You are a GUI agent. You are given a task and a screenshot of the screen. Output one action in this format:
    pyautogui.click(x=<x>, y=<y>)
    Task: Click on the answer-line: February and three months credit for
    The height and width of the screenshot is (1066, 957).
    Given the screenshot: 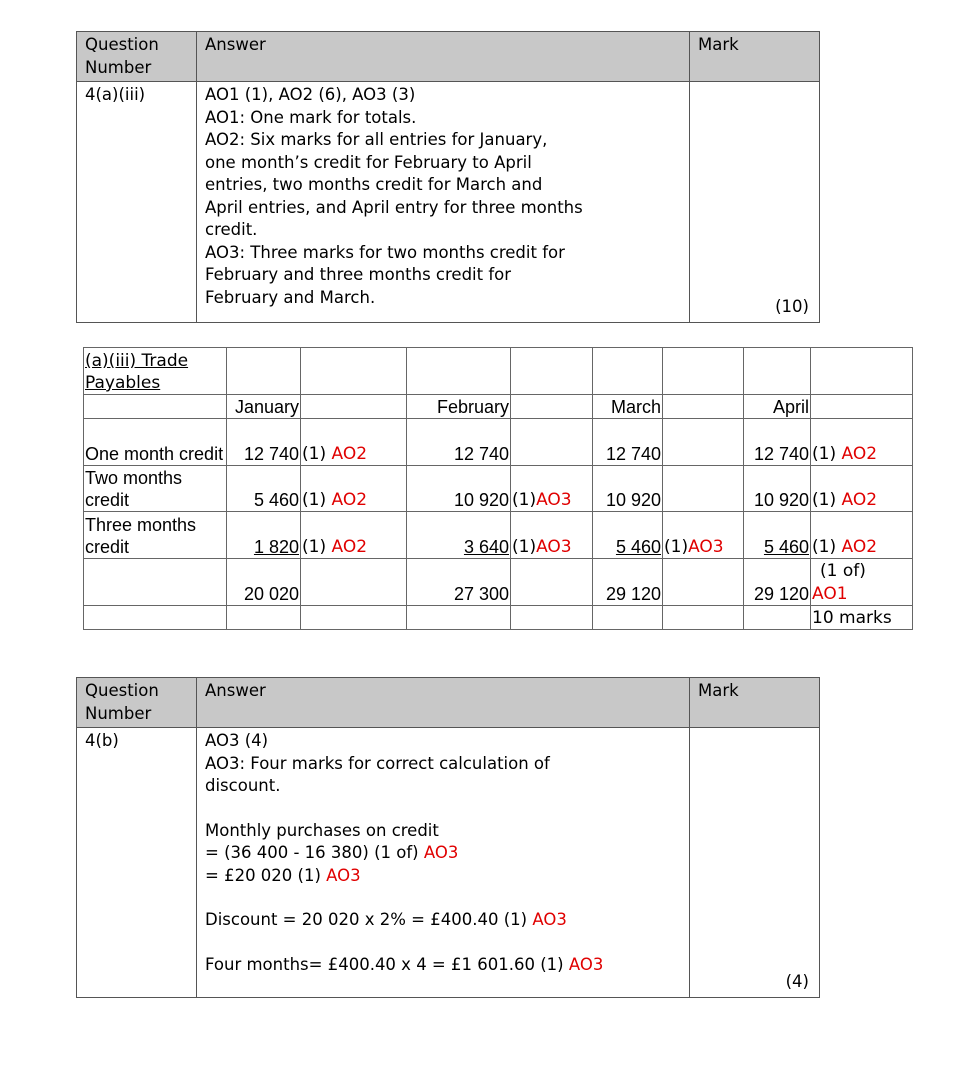 What is the action you would take?
    pyautogui.click(x=358, y=274)
    